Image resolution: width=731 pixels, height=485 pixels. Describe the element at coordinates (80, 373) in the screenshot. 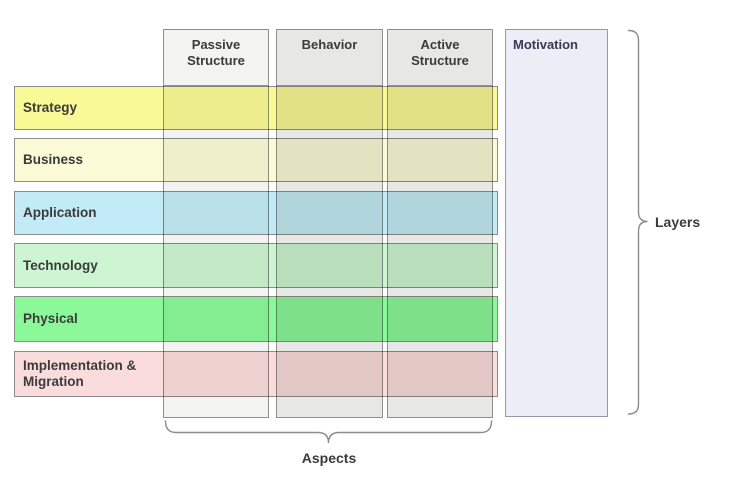

I see `layer-row-label: Implementation & Migration` at that location.